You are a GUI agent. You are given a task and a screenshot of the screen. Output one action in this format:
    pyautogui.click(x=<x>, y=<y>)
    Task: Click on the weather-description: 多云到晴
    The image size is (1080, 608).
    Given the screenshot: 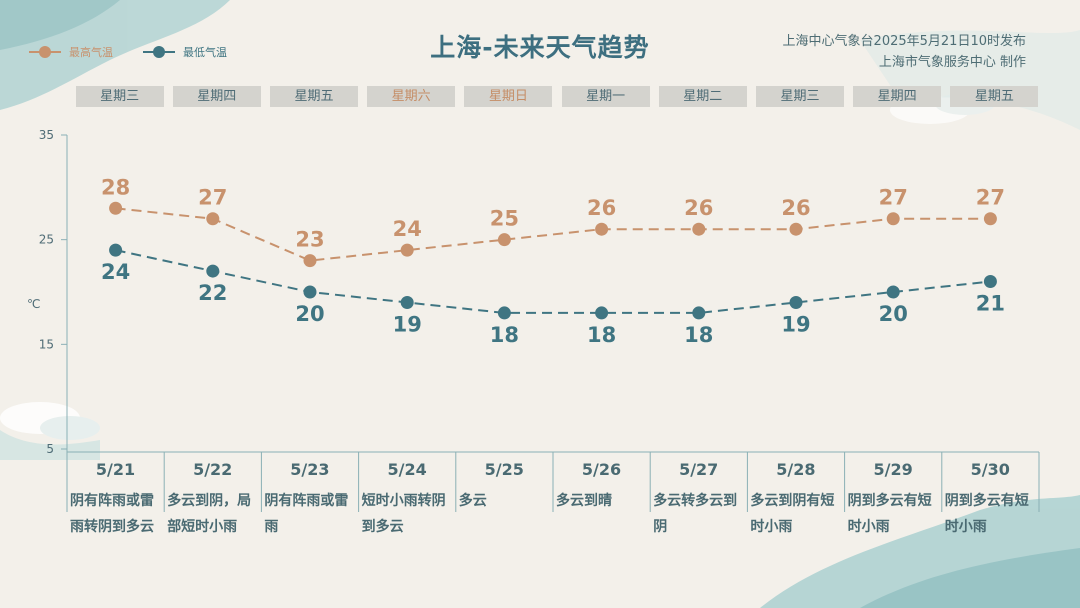 What is the action you would take?
    pyautogui.click(x=584, y=501)
    